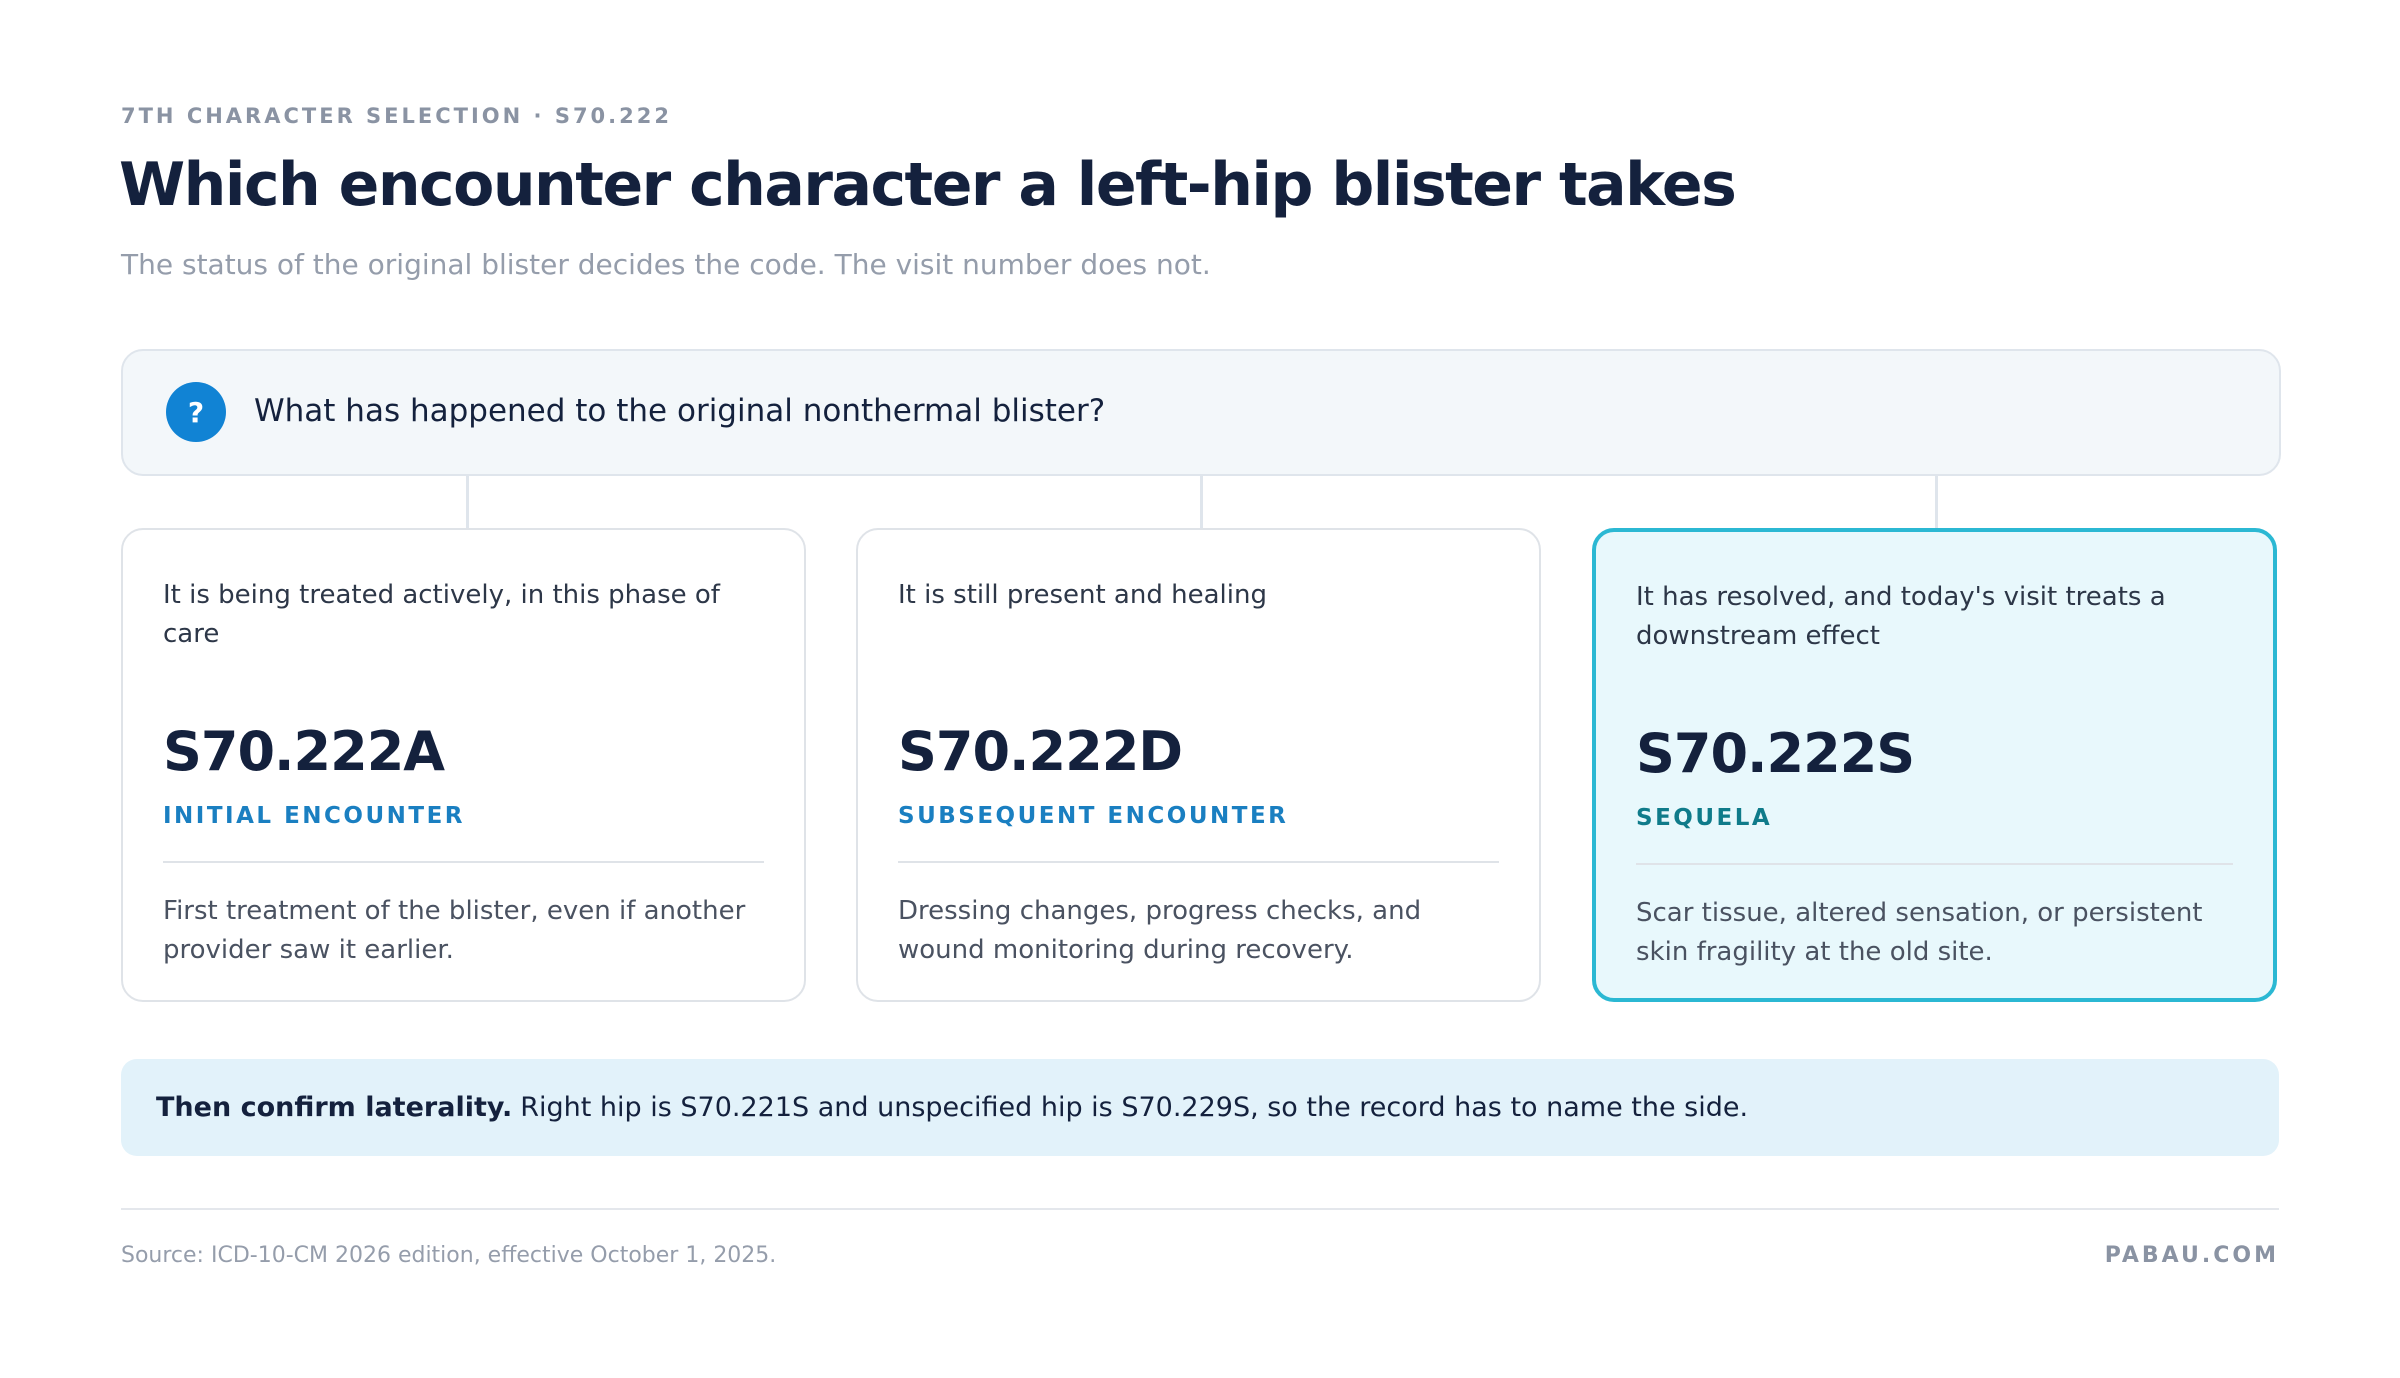 Image resolution: width=2400 pixels, height=1378 pixels. I want to click on card-label: SEQUELA, so click(1704, 818).